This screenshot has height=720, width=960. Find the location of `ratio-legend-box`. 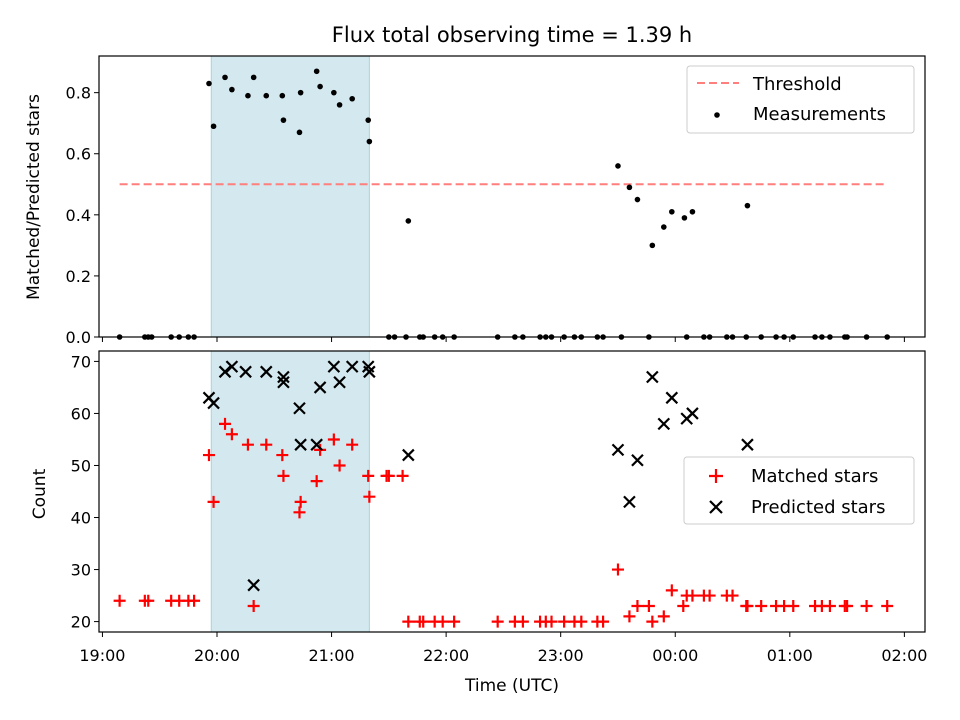

ratio-legend-box is located at coordinates (800, 99).